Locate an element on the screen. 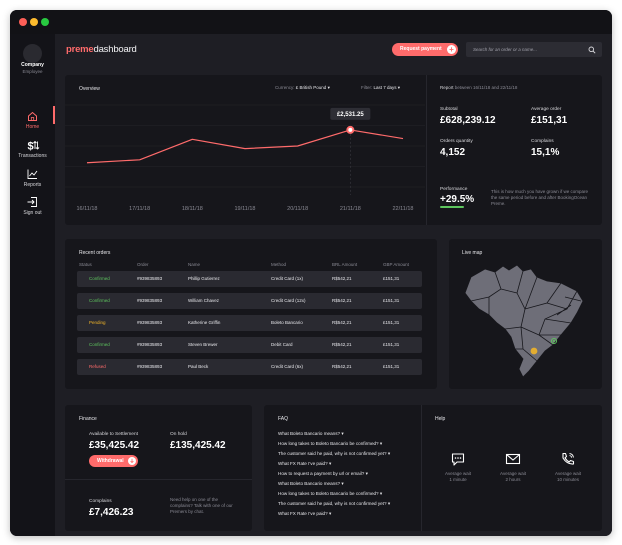 The image size is (622, 545). maximize-window-button is located at coordinates (45, 22).